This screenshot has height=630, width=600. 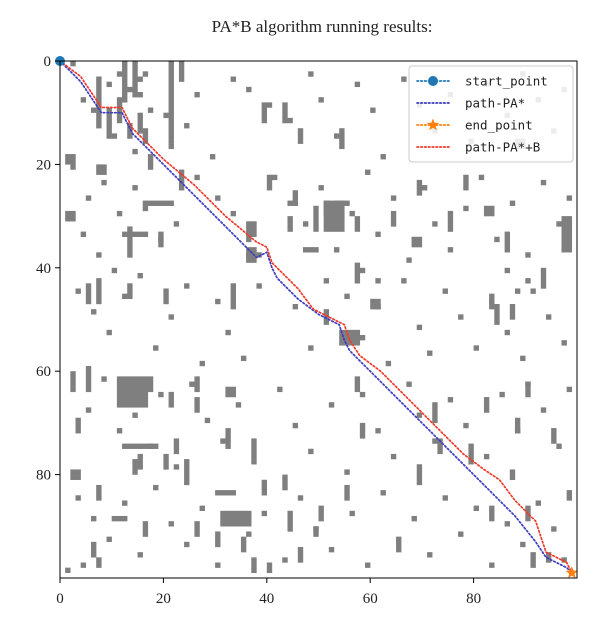 What do you see at coordinates (268, 592) in the screenshot?
I see `x-axis: 0 20 40 60 80` at bounding box center [268, 592].